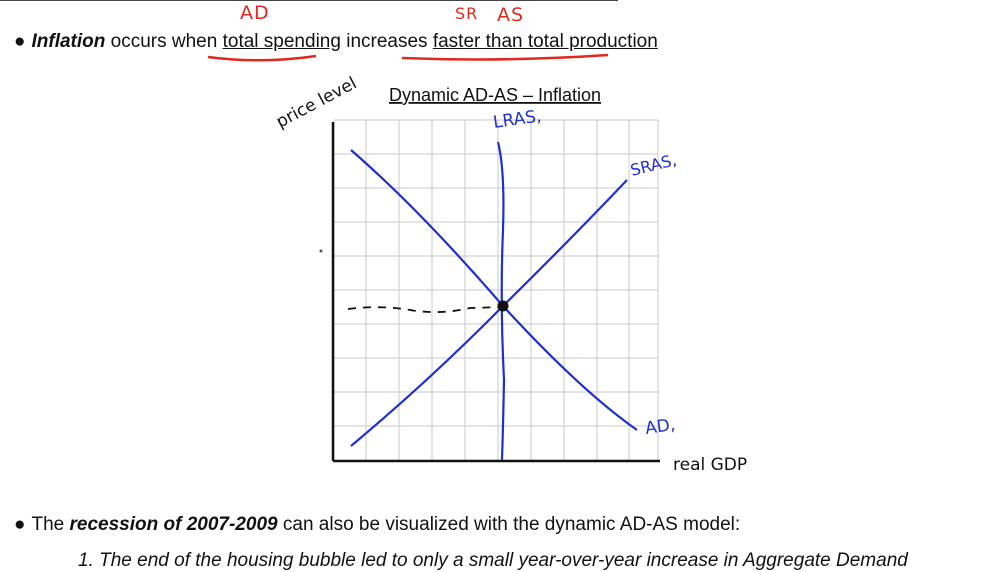 The image size is (1000, 572). Describe the element at coordinates (517, 119) in the screenshot. I see `lras-label: LRAS,` at that location.